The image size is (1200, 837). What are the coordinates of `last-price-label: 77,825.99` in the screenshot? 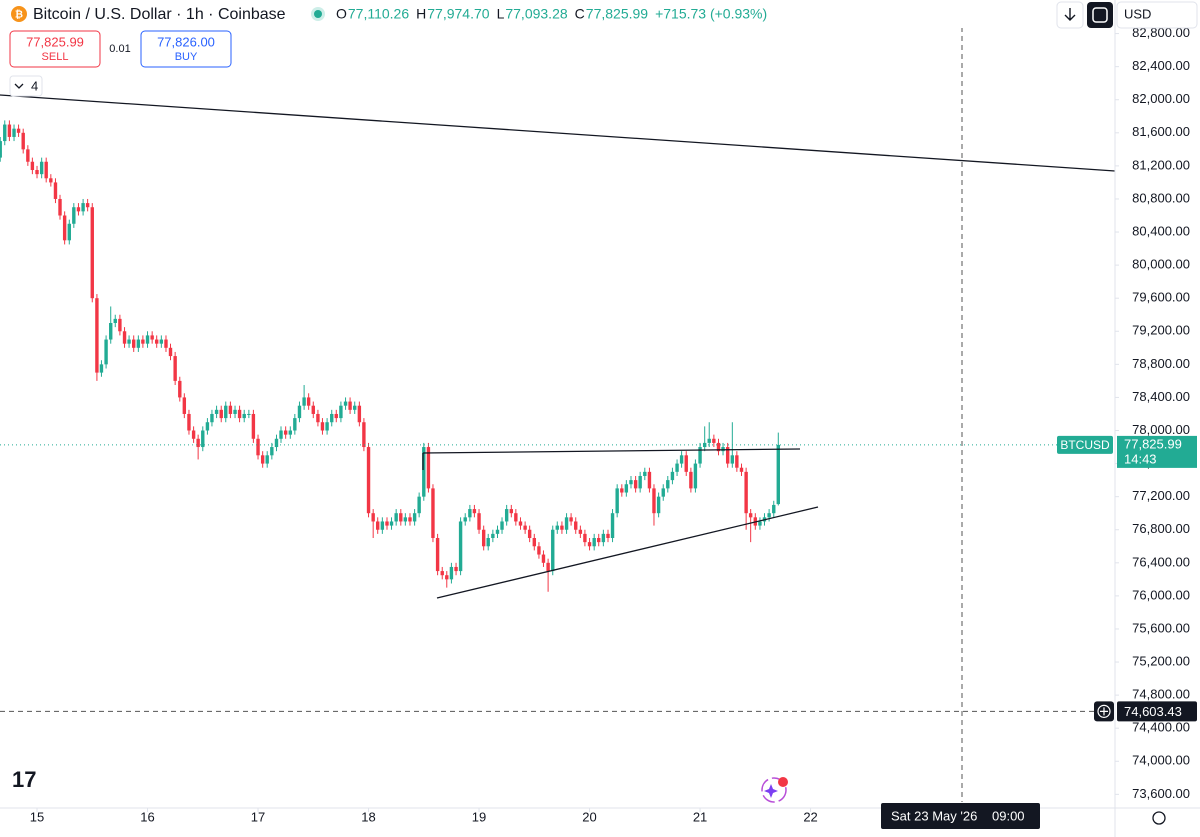 It's located at (1153, 443).